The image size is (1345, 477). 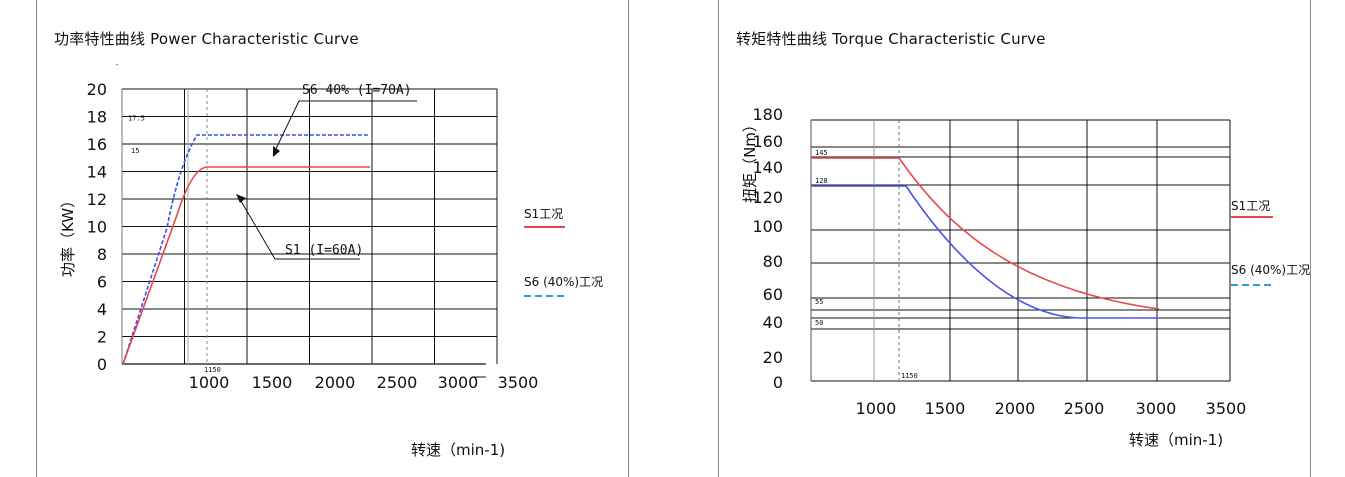 What do you see at coordinates (773, 261) in the screenshot?
I see `y-tick-label: 80` at bounding box center [773, 261].